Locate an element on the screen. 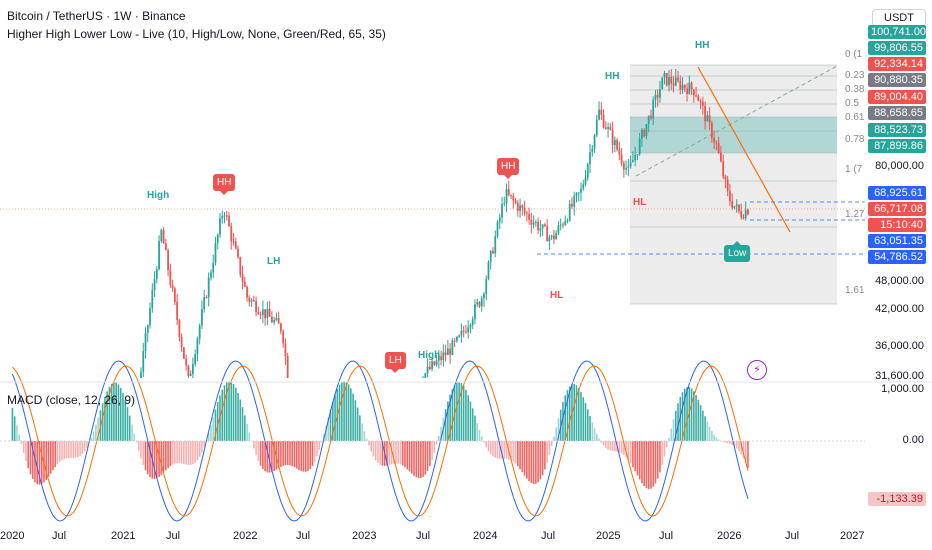 Image resolution: width=932 pixels, height=550 pixels. swing-label: LH is located at coordinates (274, 261).